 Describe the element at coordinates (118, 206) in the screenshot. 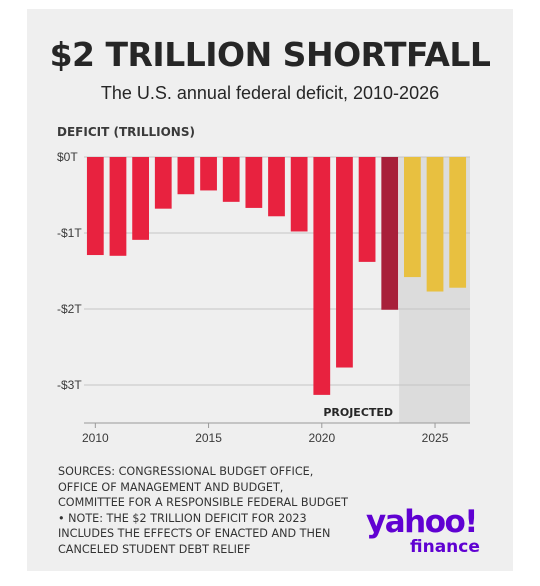

I see `bar-2011` at that location.